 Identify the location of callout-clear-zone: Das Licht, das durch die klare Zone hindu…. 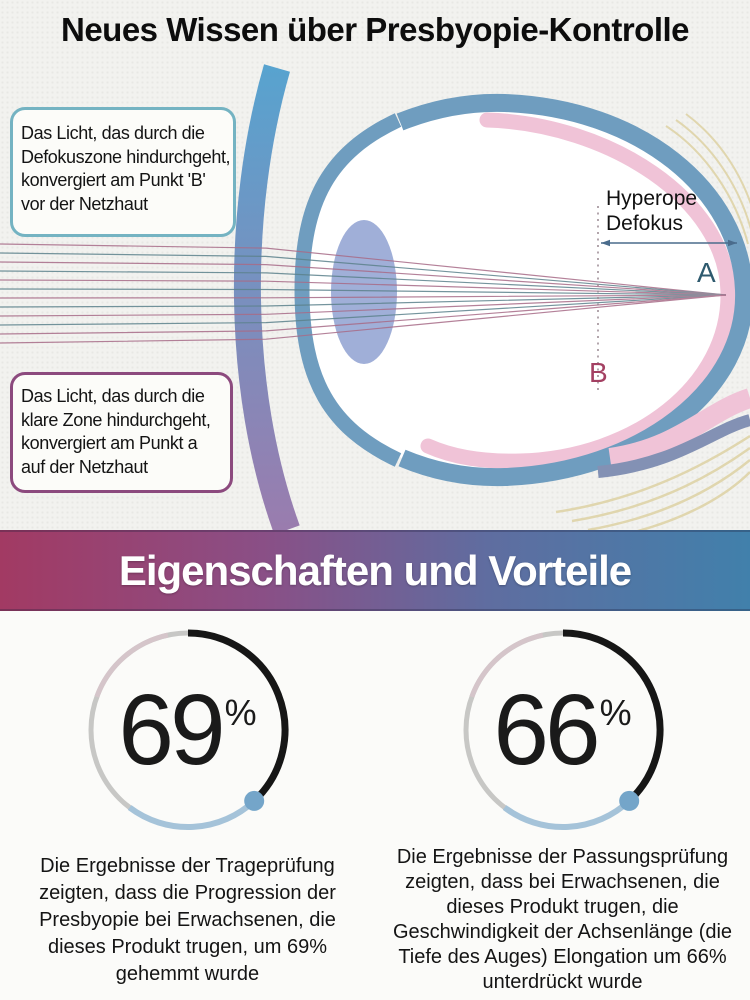
(121, 432).